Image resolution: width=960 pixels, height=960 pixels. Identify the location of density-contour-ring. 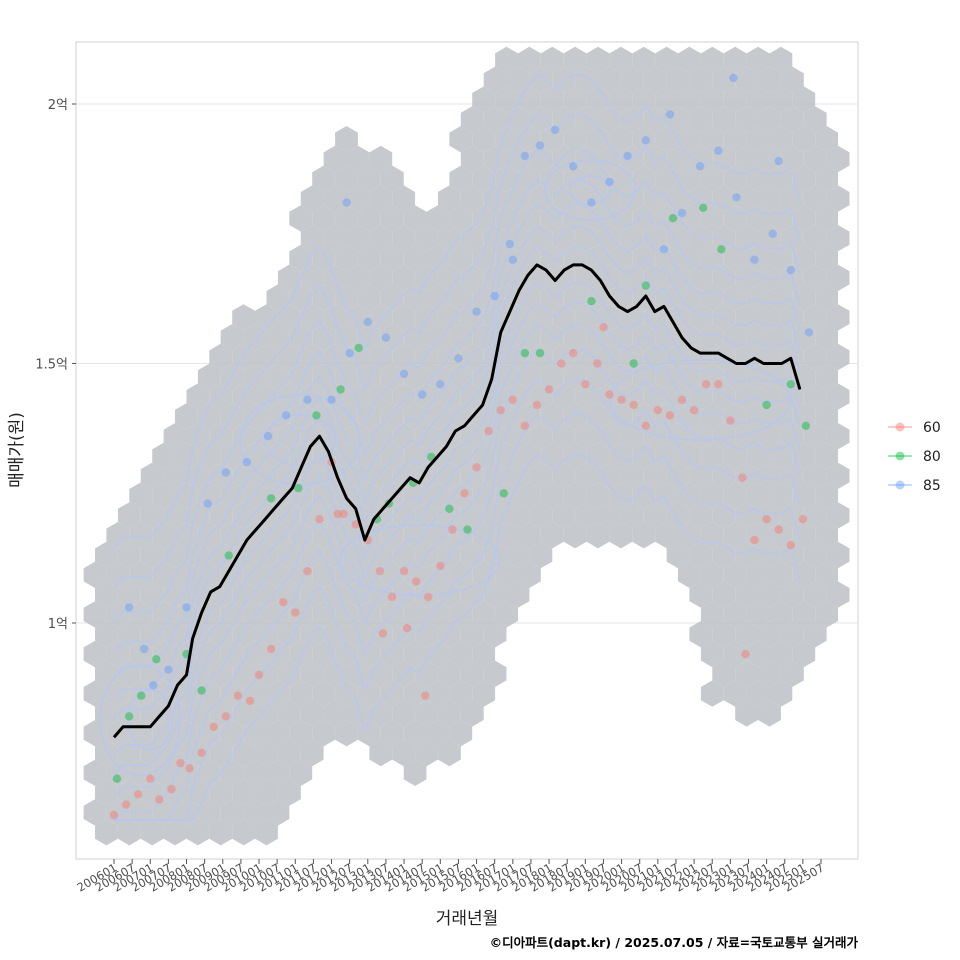
(700, 400).